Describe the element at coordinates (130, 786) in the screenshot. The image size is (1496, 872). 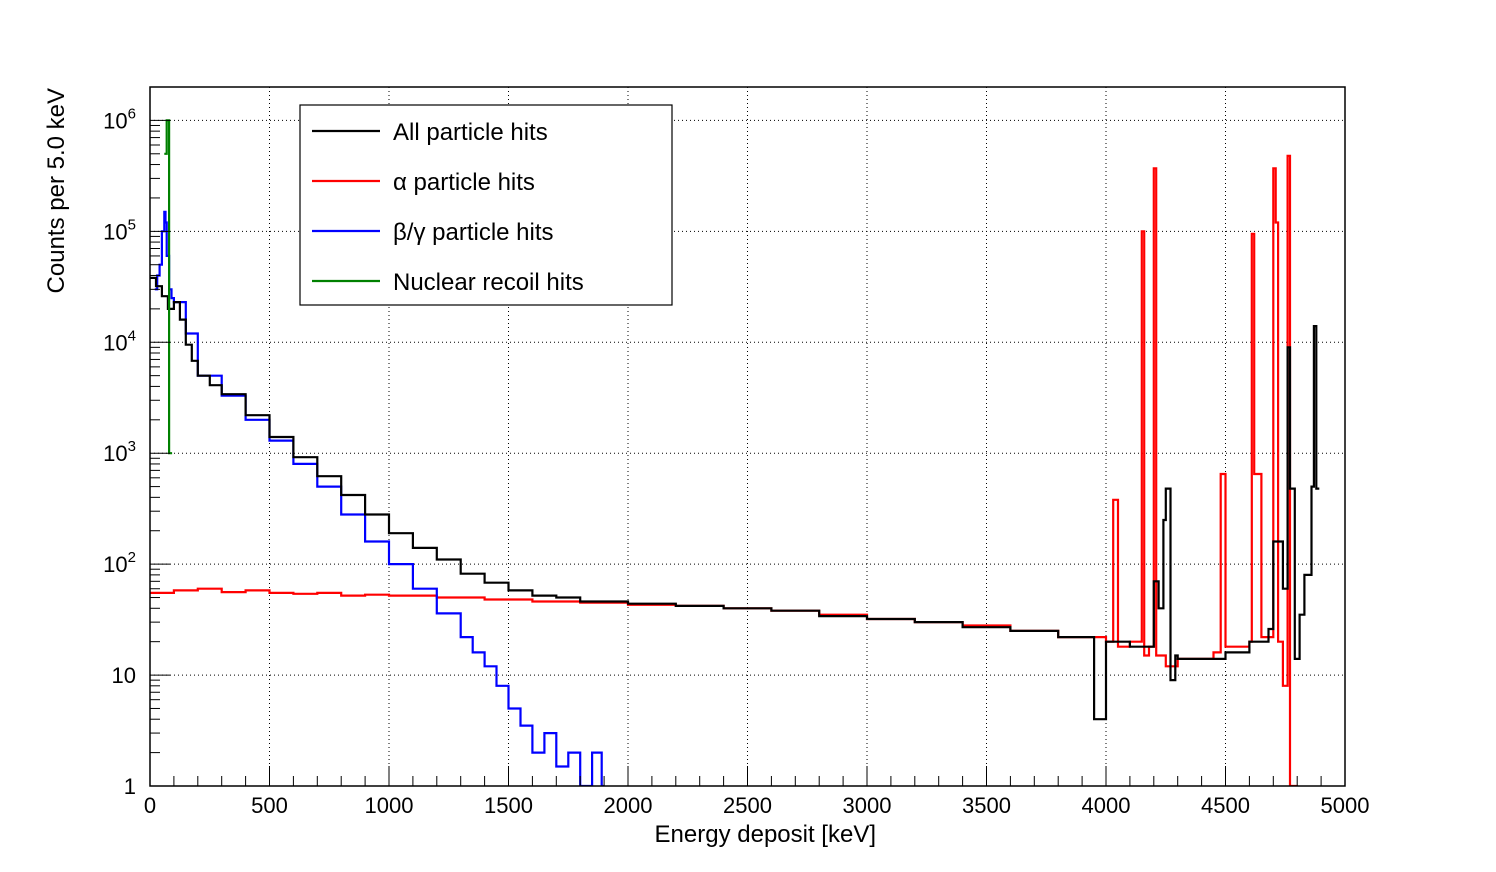
I see `y-tick-label: 1` at that location.